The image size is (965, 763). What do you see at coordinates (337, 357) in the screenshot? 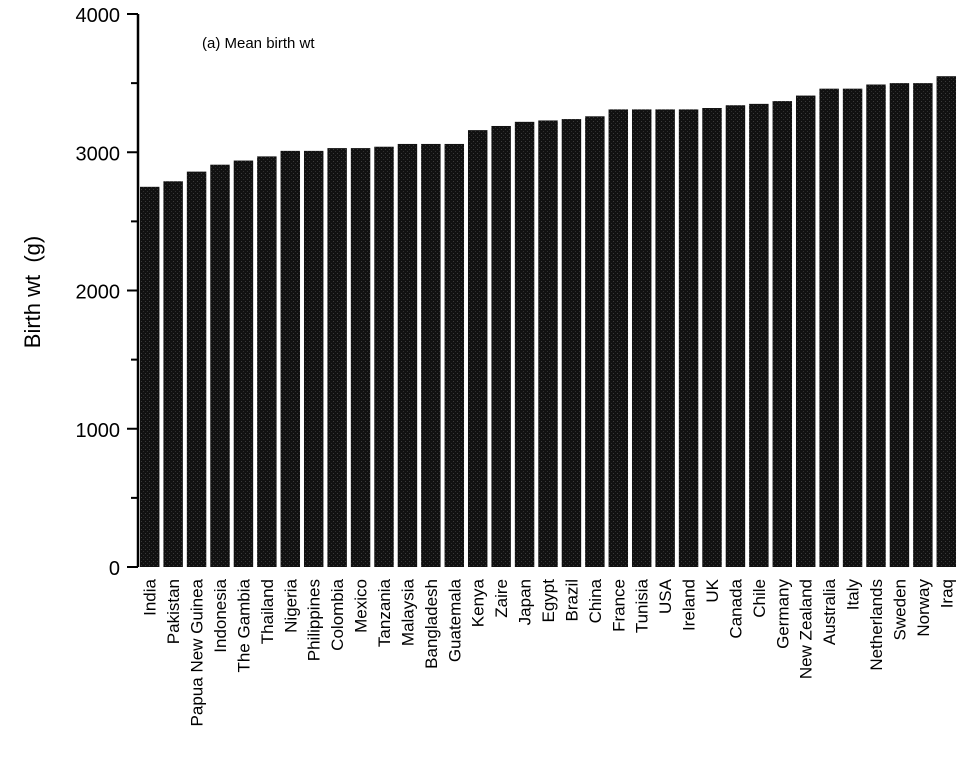
I see `bar-colombia` at bounding box center [337, 357].